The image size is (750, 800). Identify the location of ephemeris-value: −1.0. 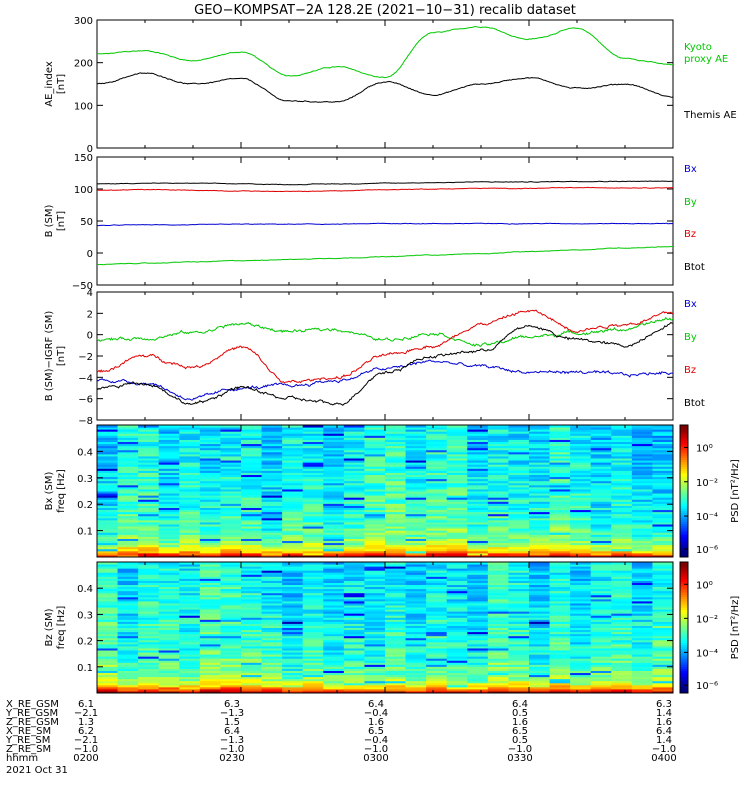
(86, 749).